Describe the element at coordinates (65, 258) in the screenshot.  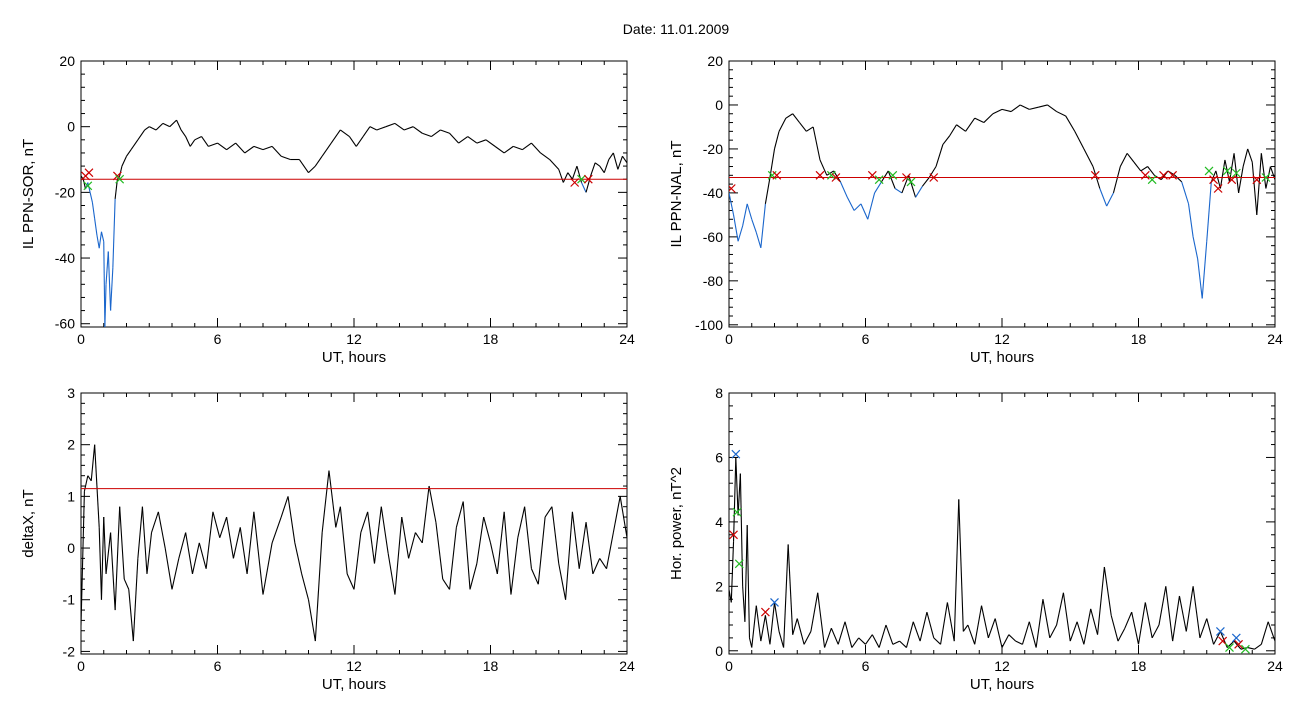
I see `y-tick-label: -40` at that location.